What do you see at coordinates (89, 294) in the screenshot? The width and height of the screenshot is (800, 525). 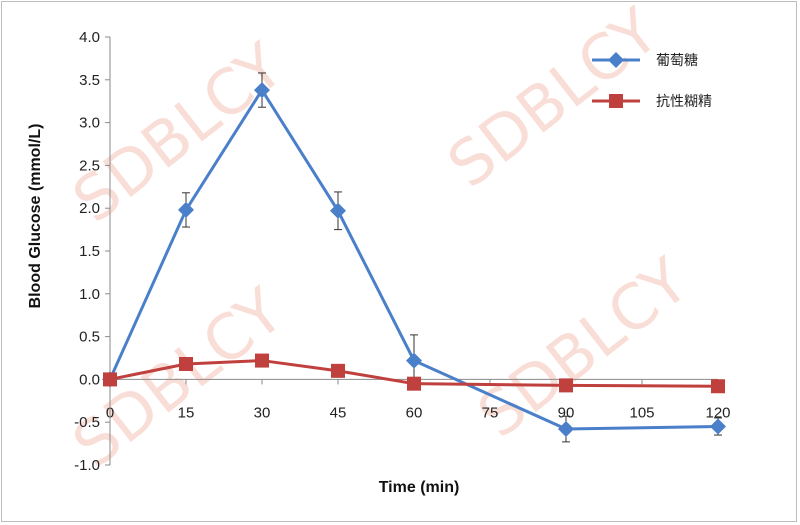 I see `y-tick-label: 1.0` at bounding box center [89, 294].